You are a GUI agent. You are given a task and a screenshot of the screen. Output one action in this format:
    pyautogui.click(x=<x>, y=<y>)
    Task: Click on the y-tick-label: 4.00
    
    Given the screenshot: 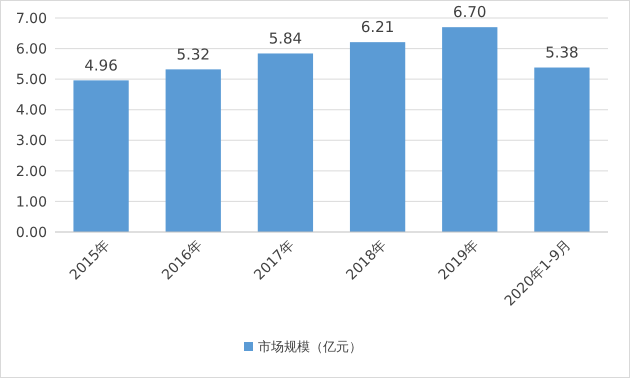 What is the action you would take?
    pyautogui.click(x=31, y=110)
    